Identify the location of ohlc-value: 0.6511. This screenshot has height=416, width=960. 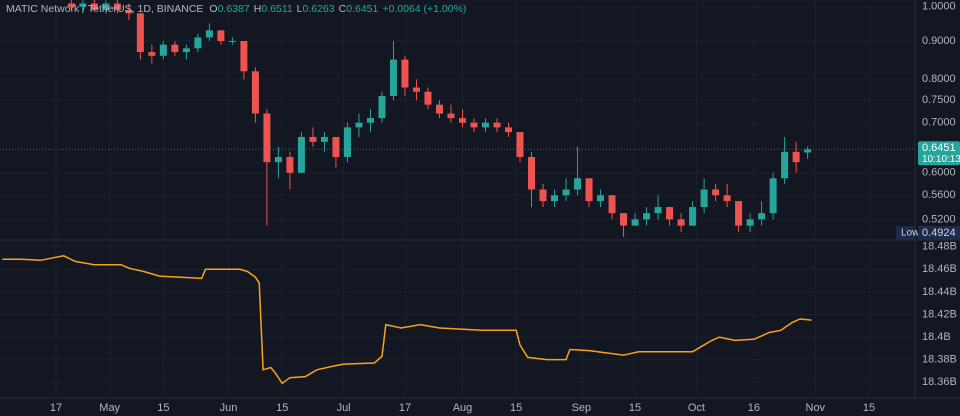
(277, 9).